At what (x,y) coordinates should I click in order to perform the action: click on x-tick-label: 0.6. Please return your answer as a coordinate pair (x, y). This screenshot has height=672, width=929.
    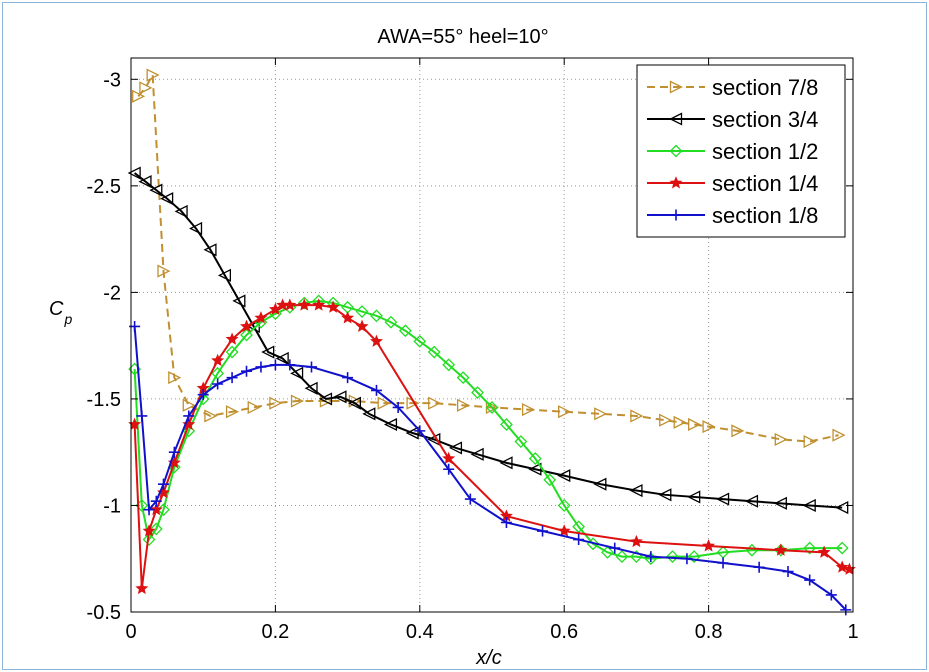
    Looking at the image, I should click on (564, 632).